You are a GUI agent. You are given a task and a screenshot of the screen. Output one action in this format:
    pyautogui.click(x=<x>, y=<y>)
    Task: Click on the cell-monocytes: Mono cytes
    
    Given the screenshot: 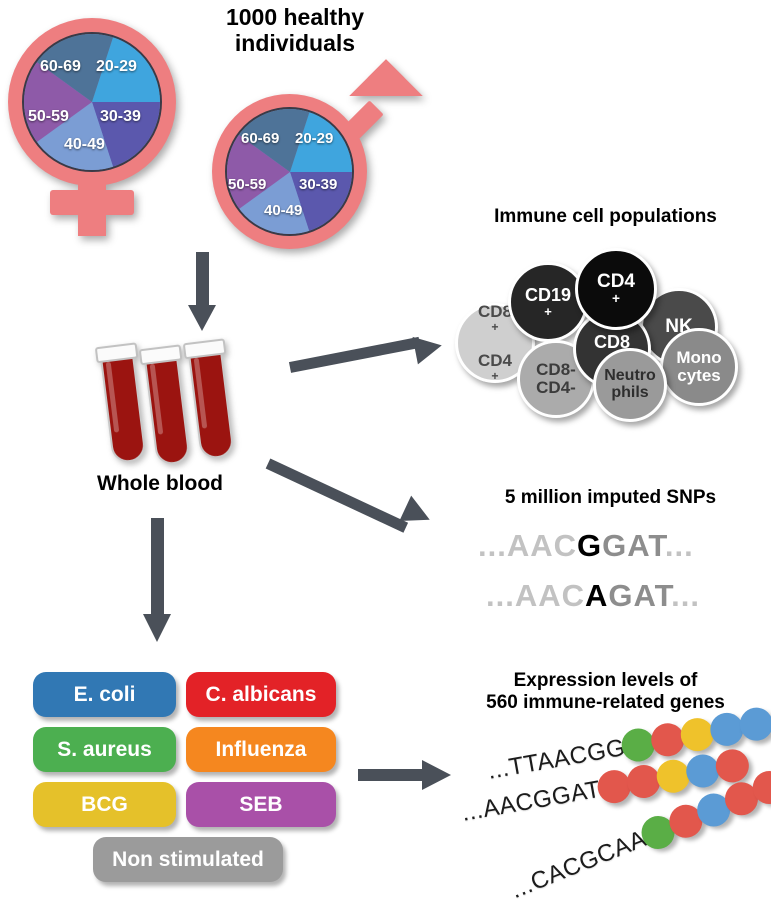 What is the action you would take?
    pyautogui.click(x=699, y=367)
    